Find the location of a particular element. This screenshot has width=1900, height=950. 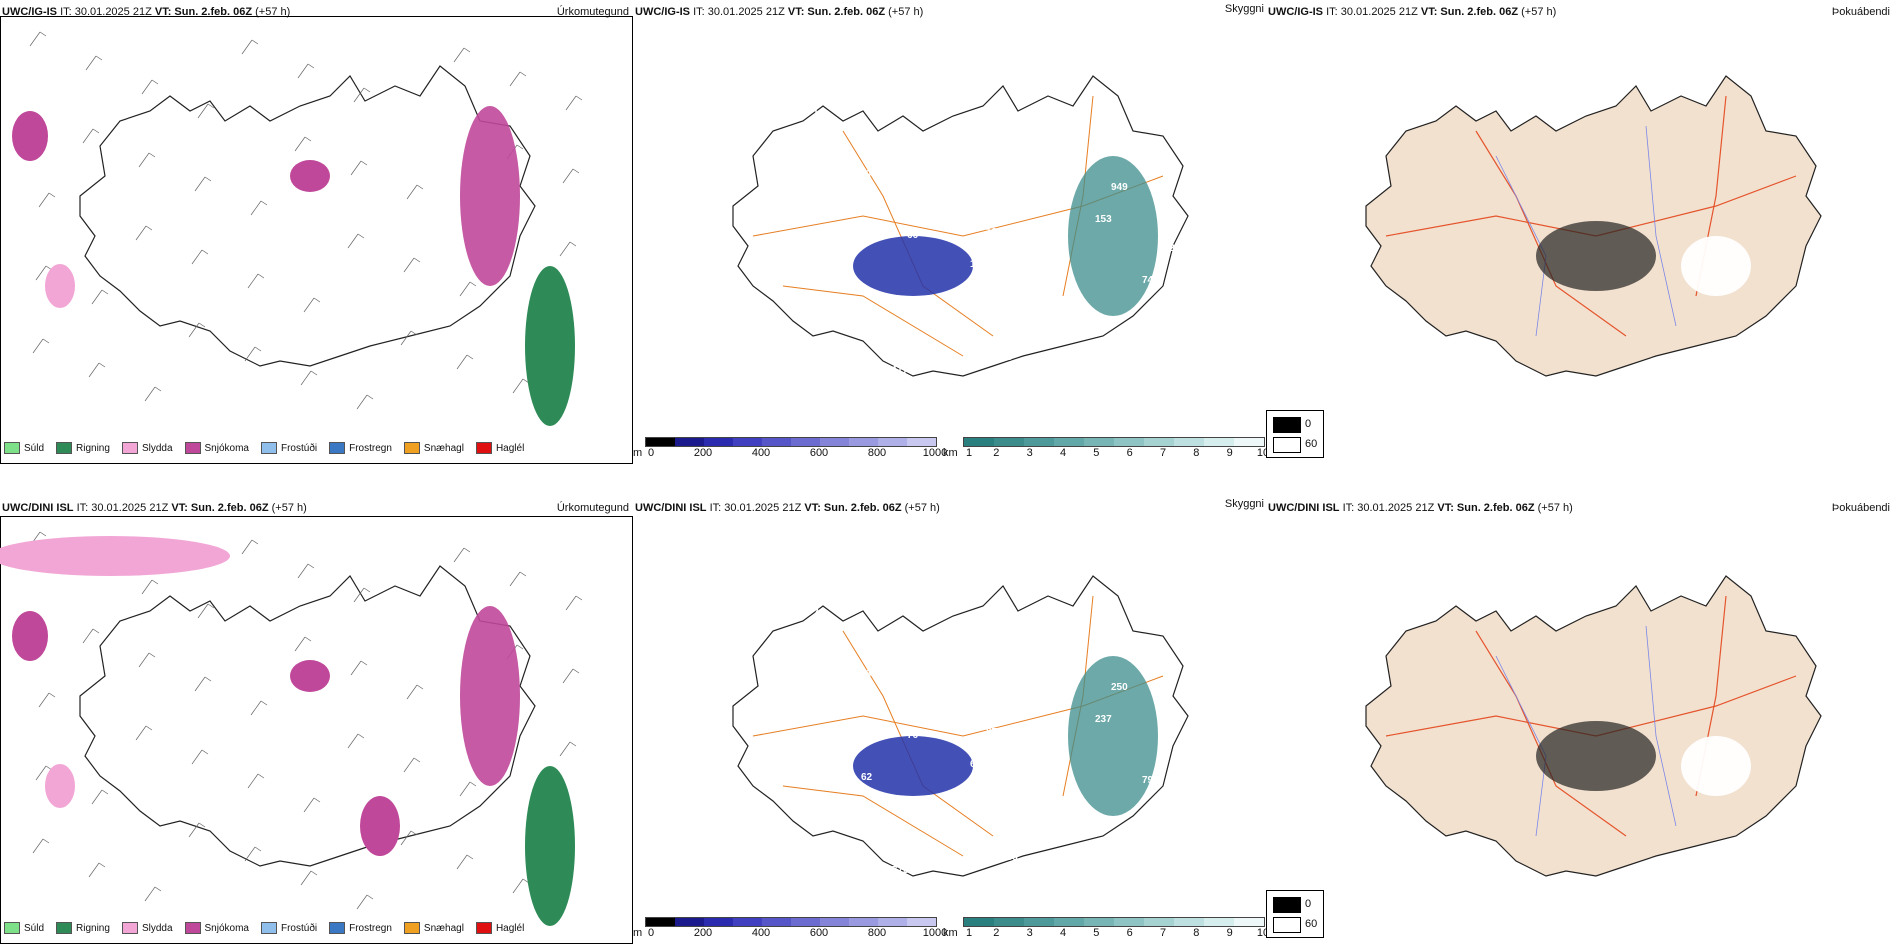

ceiling-colorbar: m 0 200 400 600 800 1000 is located at coordinates (790, 452).